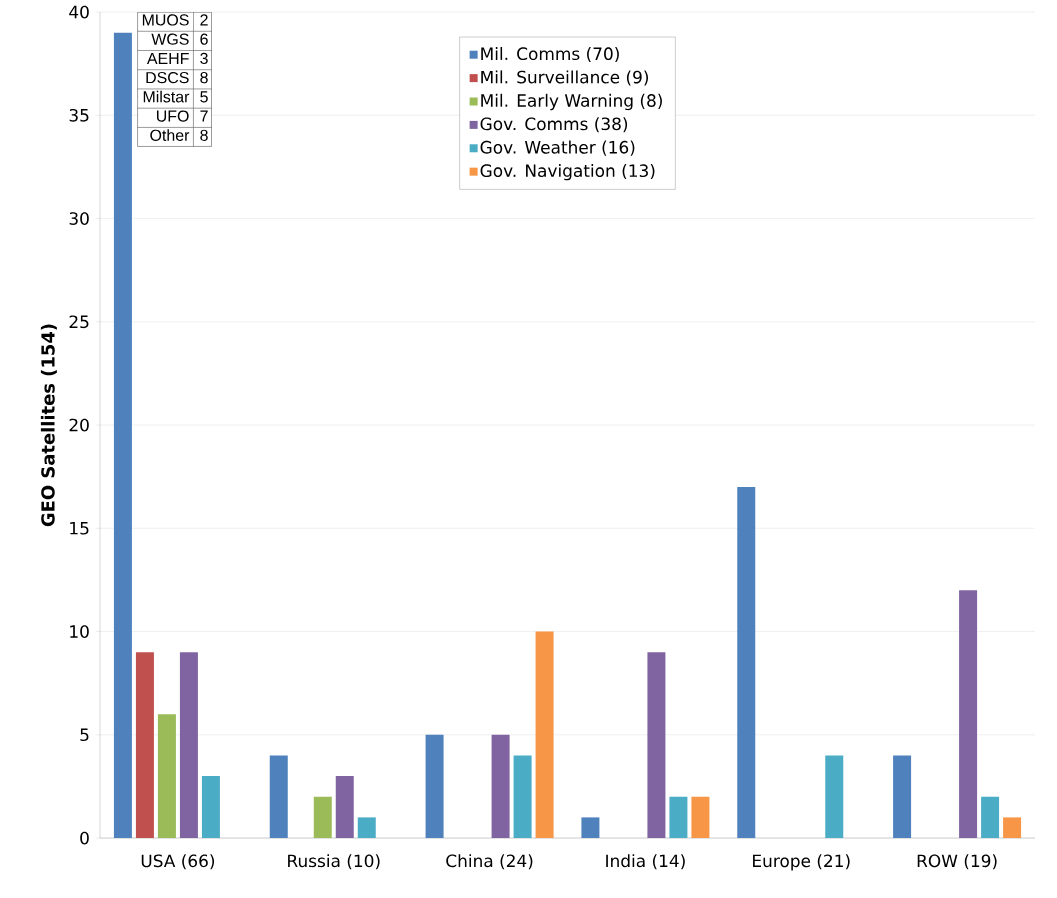 This screenshot has width=1057, height=898. Describe the element at coordinates (79, 218) in the screenshot. I see `y-tick-label: 30` at that location.